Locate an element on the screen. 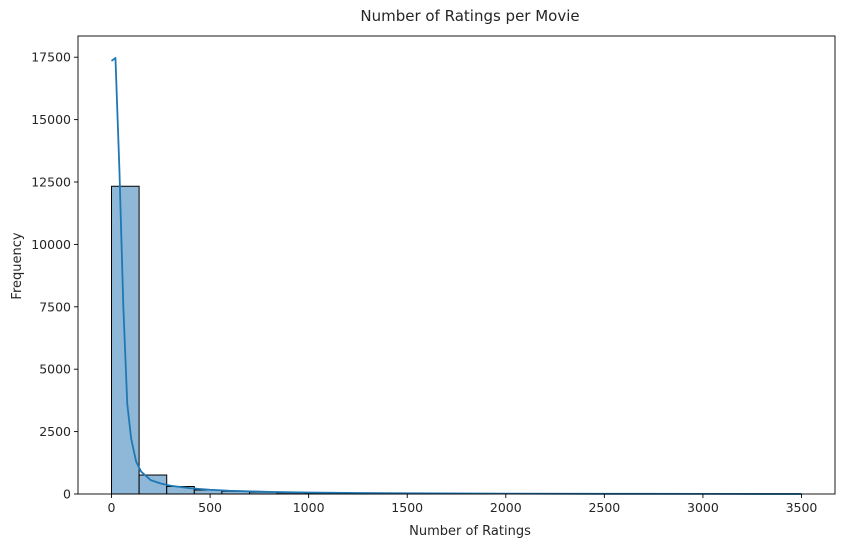 This screenshot has height=547, width=868. x-tick-label: 3500 is located at coordinates (802, 507).